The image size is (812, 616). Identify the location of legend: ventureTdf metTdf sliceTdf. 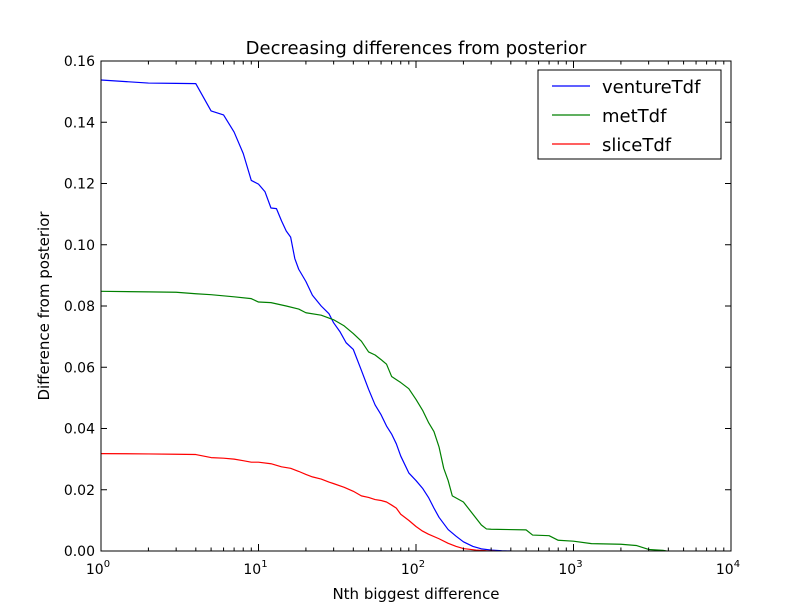
(629, 114).